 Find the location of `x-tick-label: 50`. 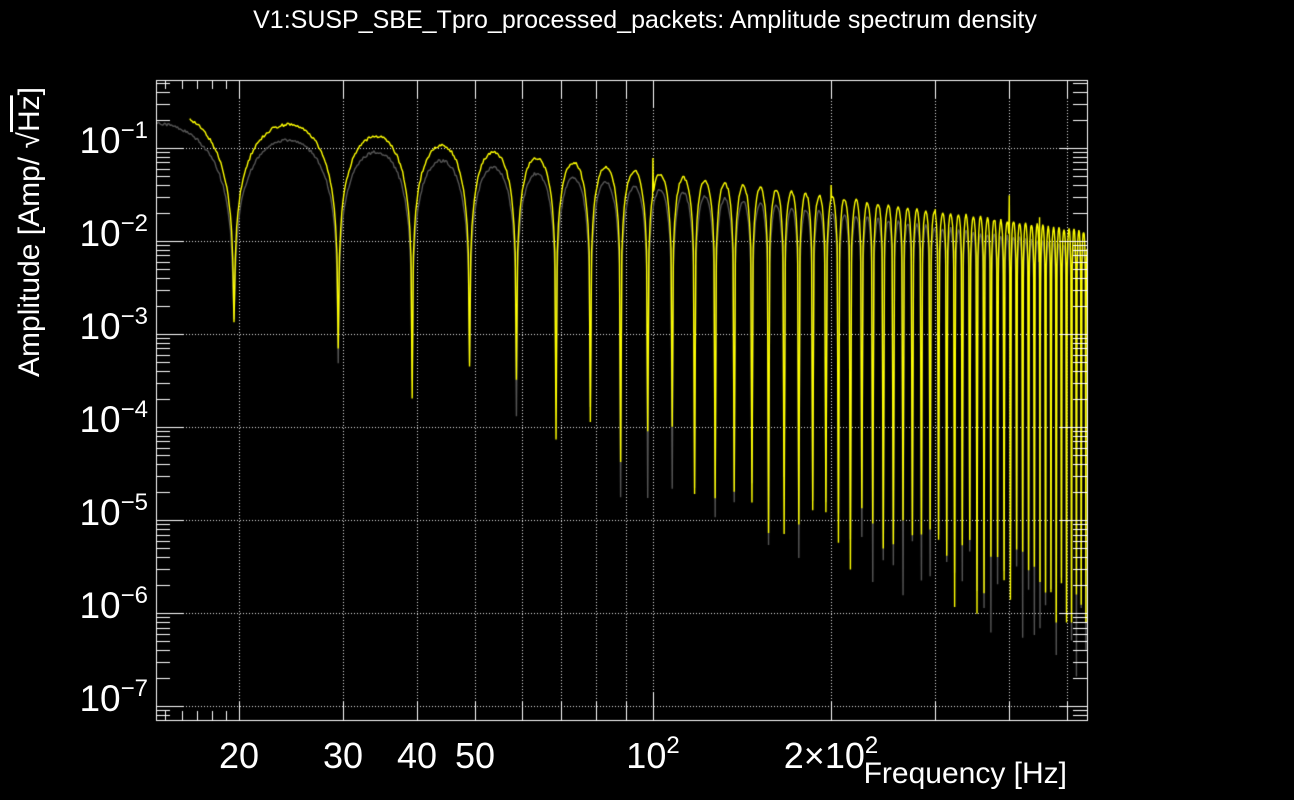

x-tick-label: 50 is located at coordinates (475, 755).